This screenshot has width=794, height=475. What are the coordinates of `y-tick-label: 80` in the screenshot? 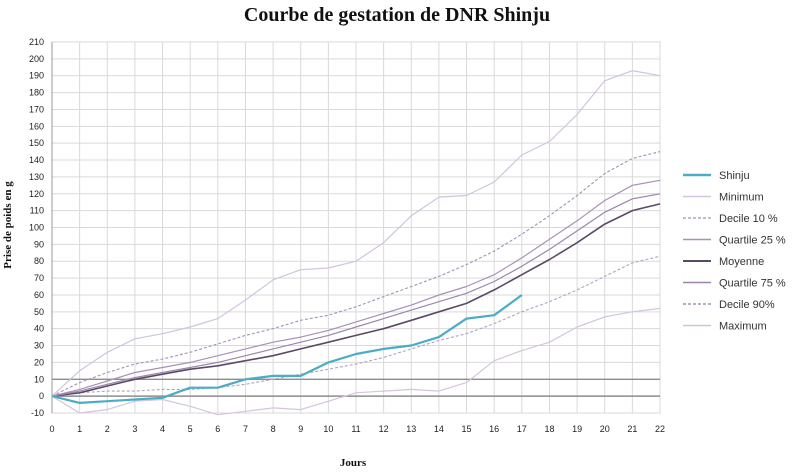 It's located at (39, 261).